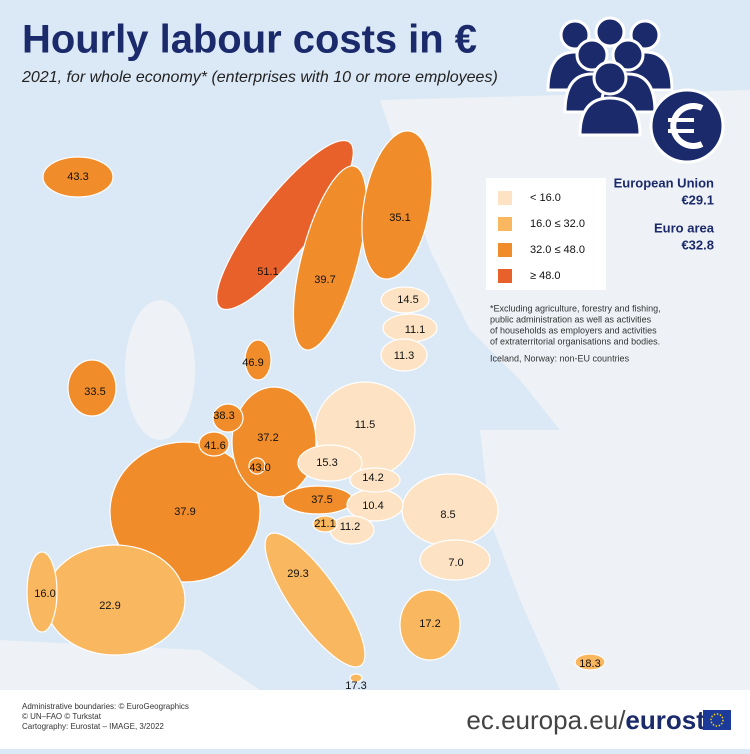 The image size is (750, 754). What do you see at coordinates (249, 40) in the screenshot?
I see `title: Hourly labour costs in €` at bounding box center [249, 40].